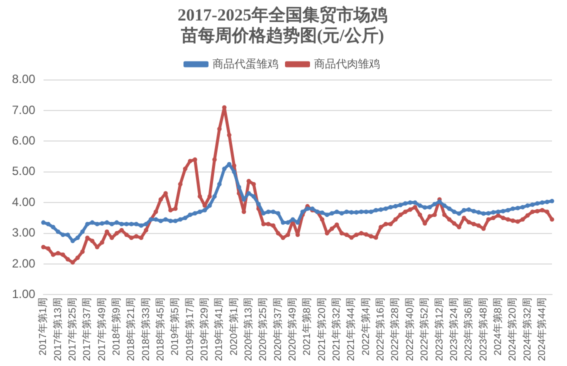 The height and width of the screenshot is (366, 567). Describe the element at coordinates (175, 327) in the screenshot. I see `x-tick-label: 2019年第5周` at that location.